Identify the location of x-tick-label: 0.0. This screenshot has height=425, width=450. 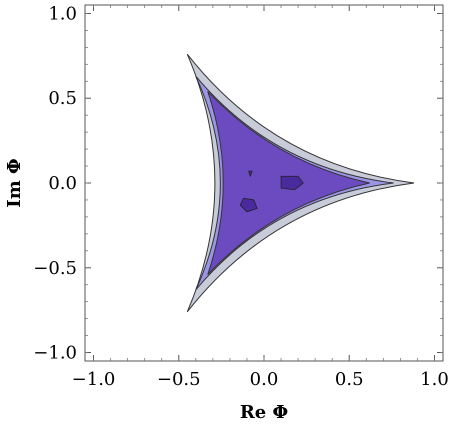
(264, 379).